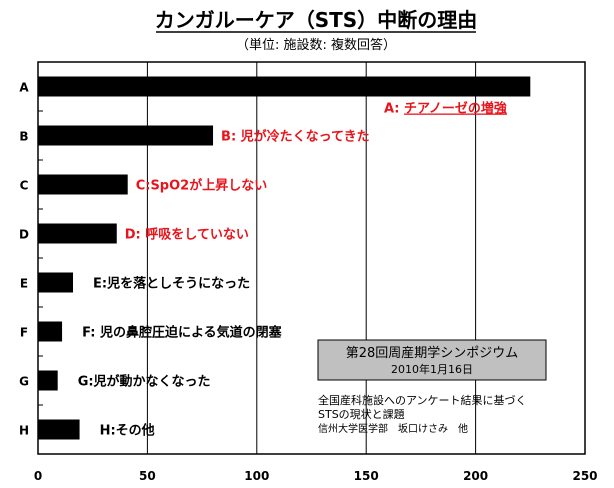  I want to click on source-note-line2: STSの現状と課題, so click(361, 414).